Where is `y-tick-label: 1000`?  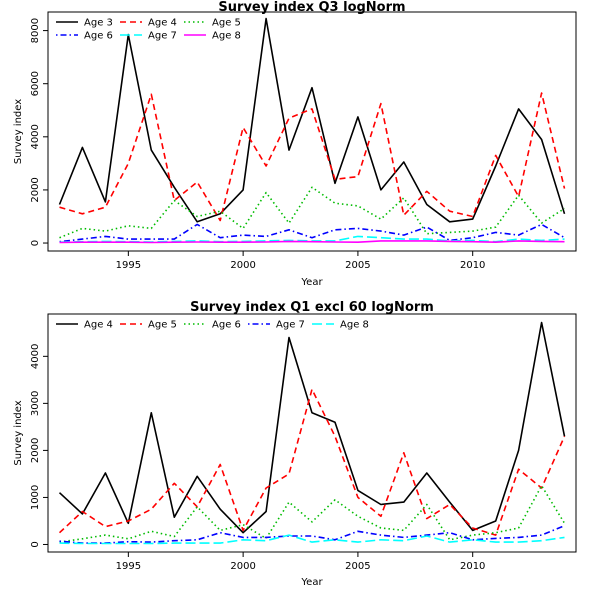
y-tick-label: 1000 is located at coordinates (35, 497).